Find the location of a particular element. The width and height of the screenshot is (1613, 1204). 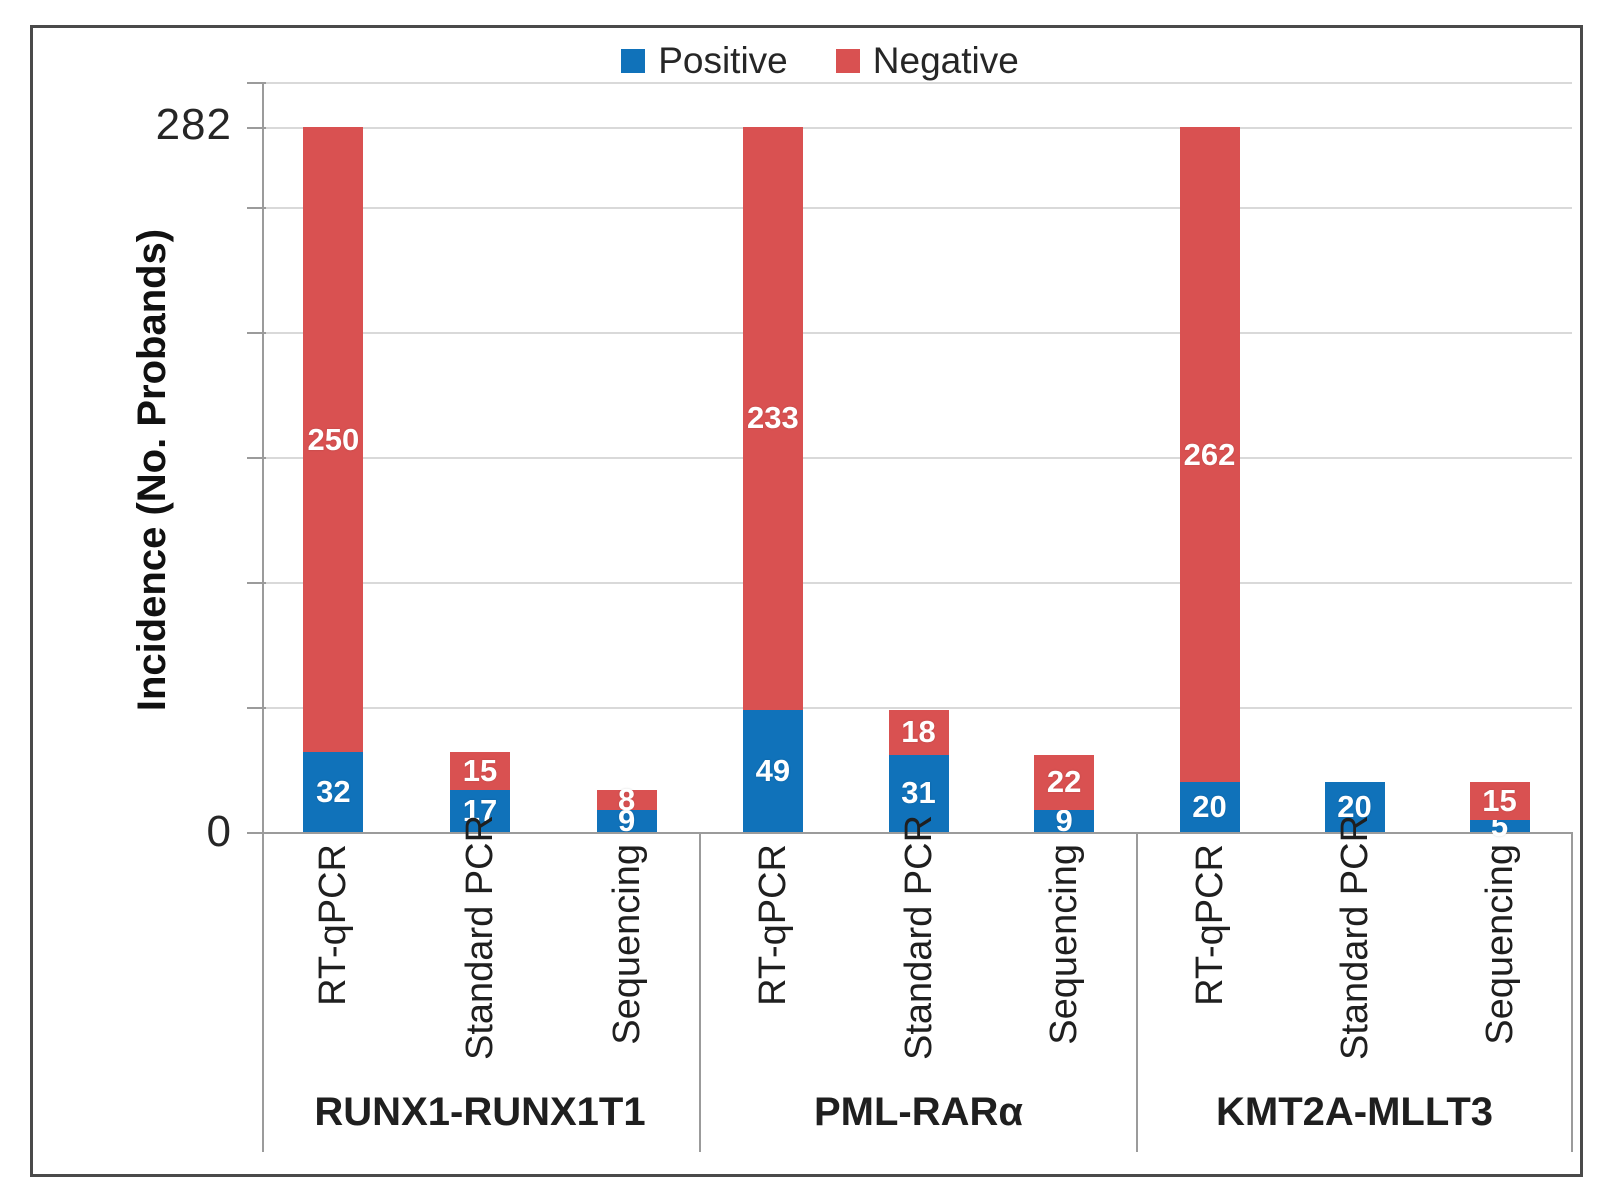

bar-value-label: 32 is located at coordinates (333, 791).